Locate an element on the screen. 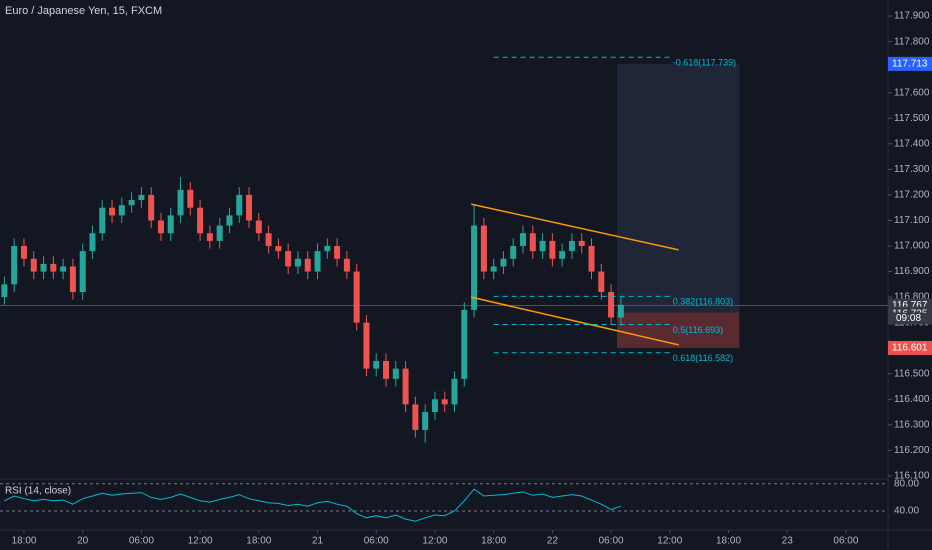  position-loss is located at coordinates (678, 330).